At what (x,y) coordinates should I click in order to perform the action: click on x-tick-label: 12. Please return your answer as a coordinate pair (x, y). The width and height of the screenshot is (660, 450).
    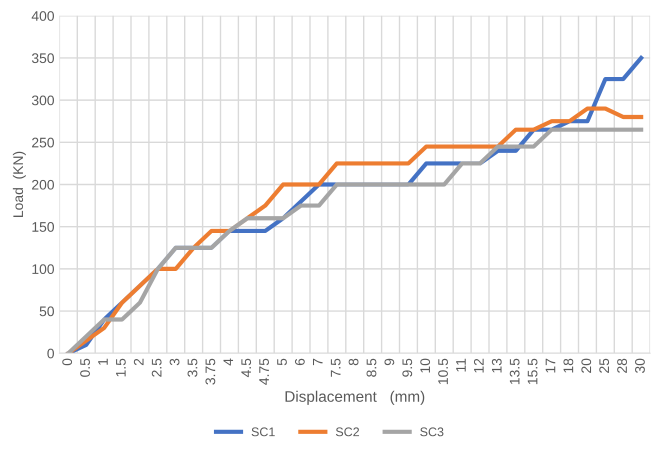
    Looking at the image, I should click on (479, 365).